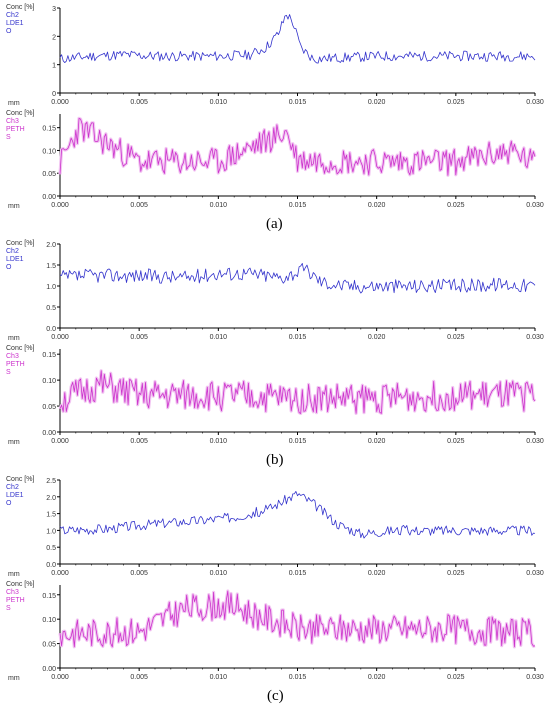  I want to click on y-tick-label: 0, so click(54, 94).